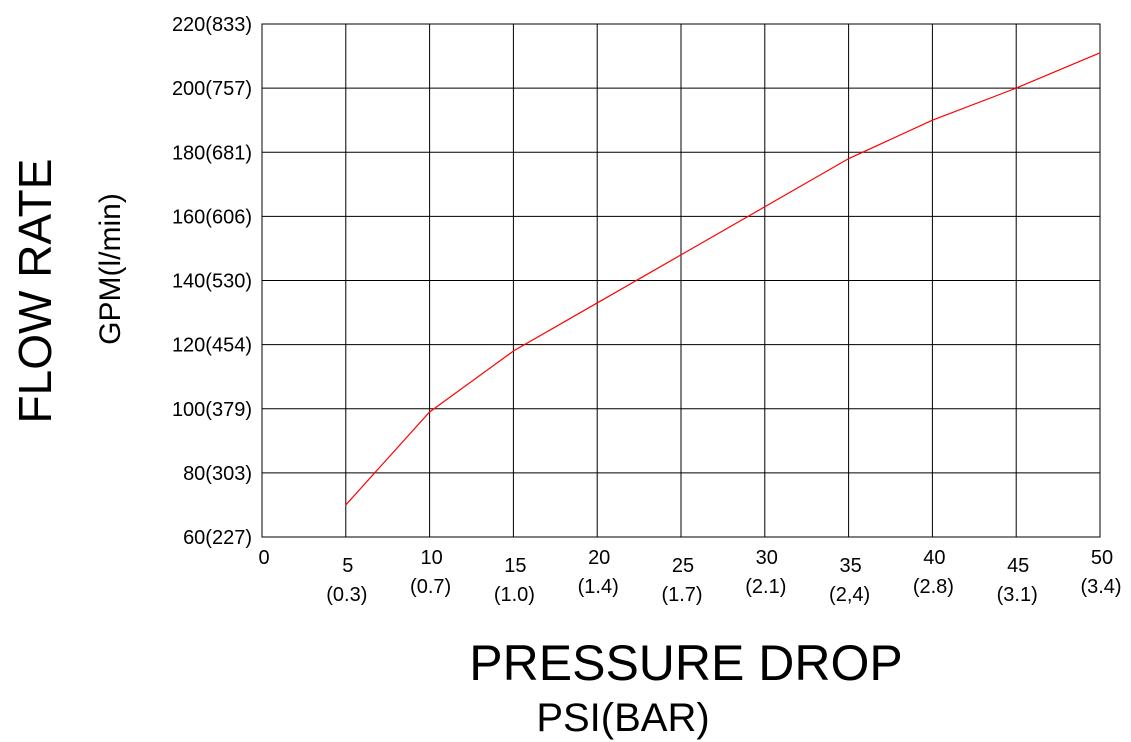  I want to click on y-tick-label: 60(227), so click(217, 538).